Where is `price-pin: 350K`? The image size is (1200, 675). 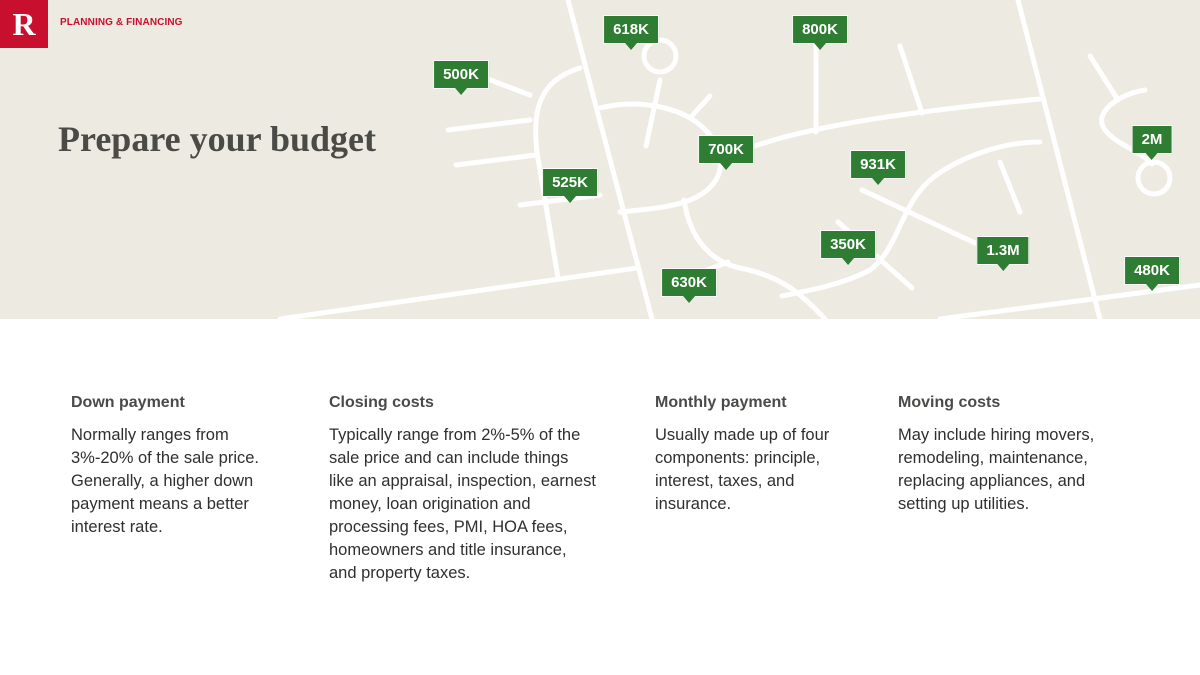 price-pin: 350K is located at coordinates (848, 247).